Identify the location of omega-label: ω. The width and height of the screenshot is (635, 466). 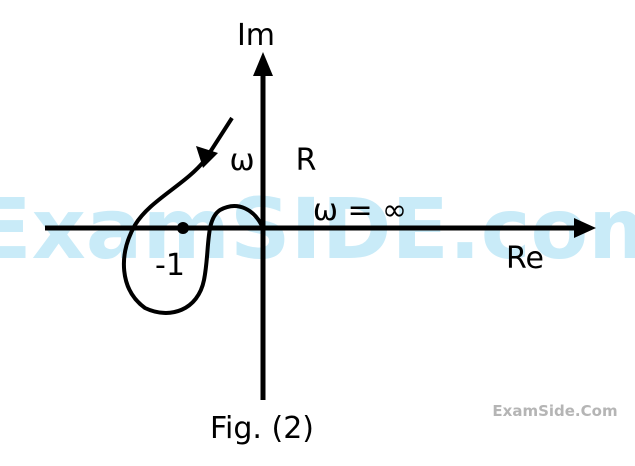
(241, 160).